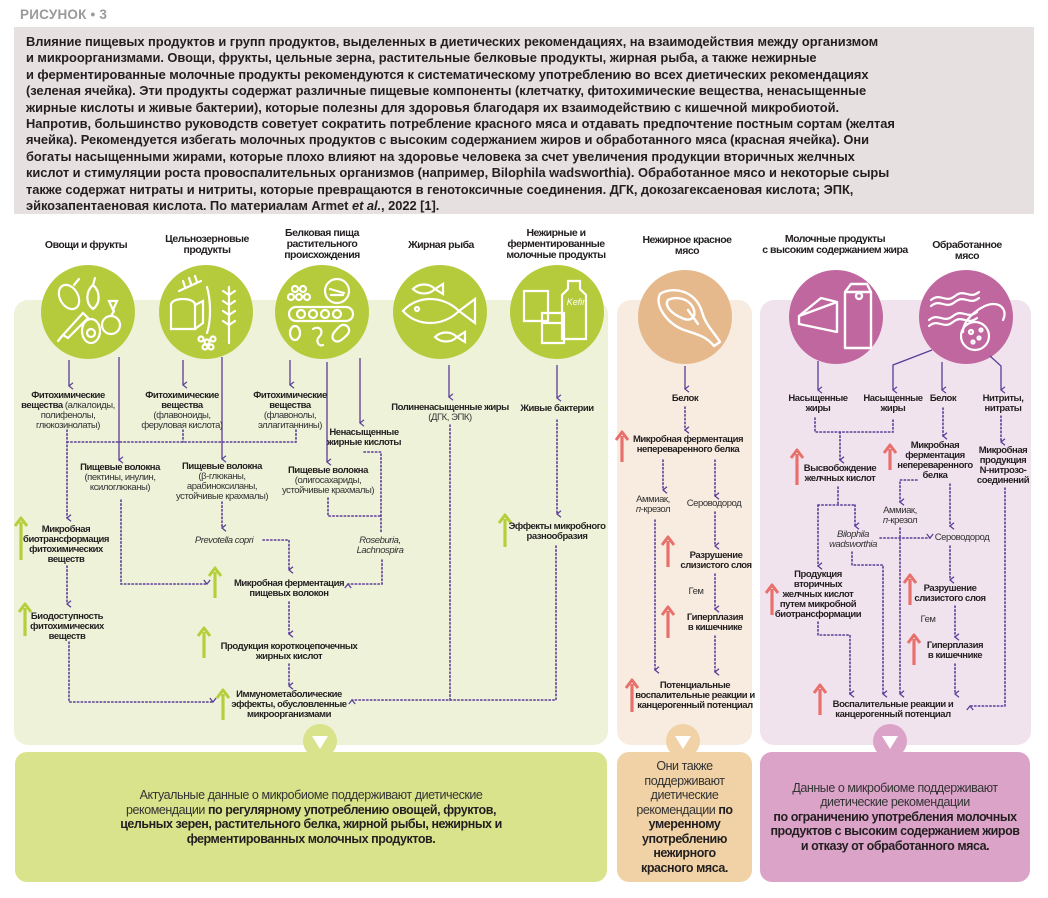 This screenshot has height=898, width=1048. I want to click on node-title: Bilophila wadsworthia, so click(853, 539).